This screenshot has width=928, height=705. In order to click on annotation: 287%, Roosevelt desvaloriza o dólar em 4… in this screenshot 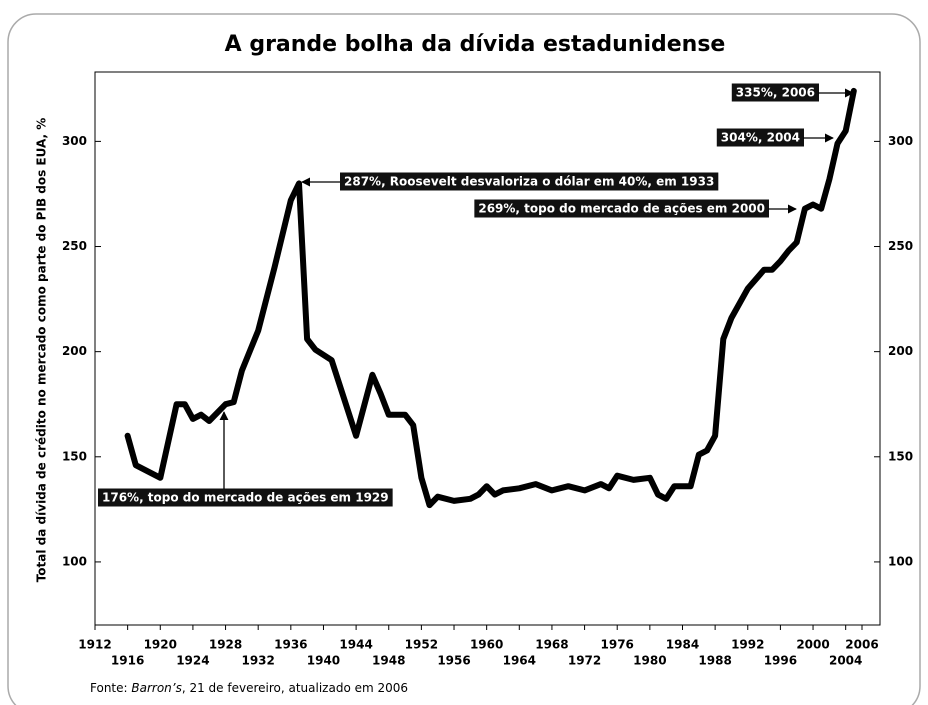, I will do `click(529, 182)`.